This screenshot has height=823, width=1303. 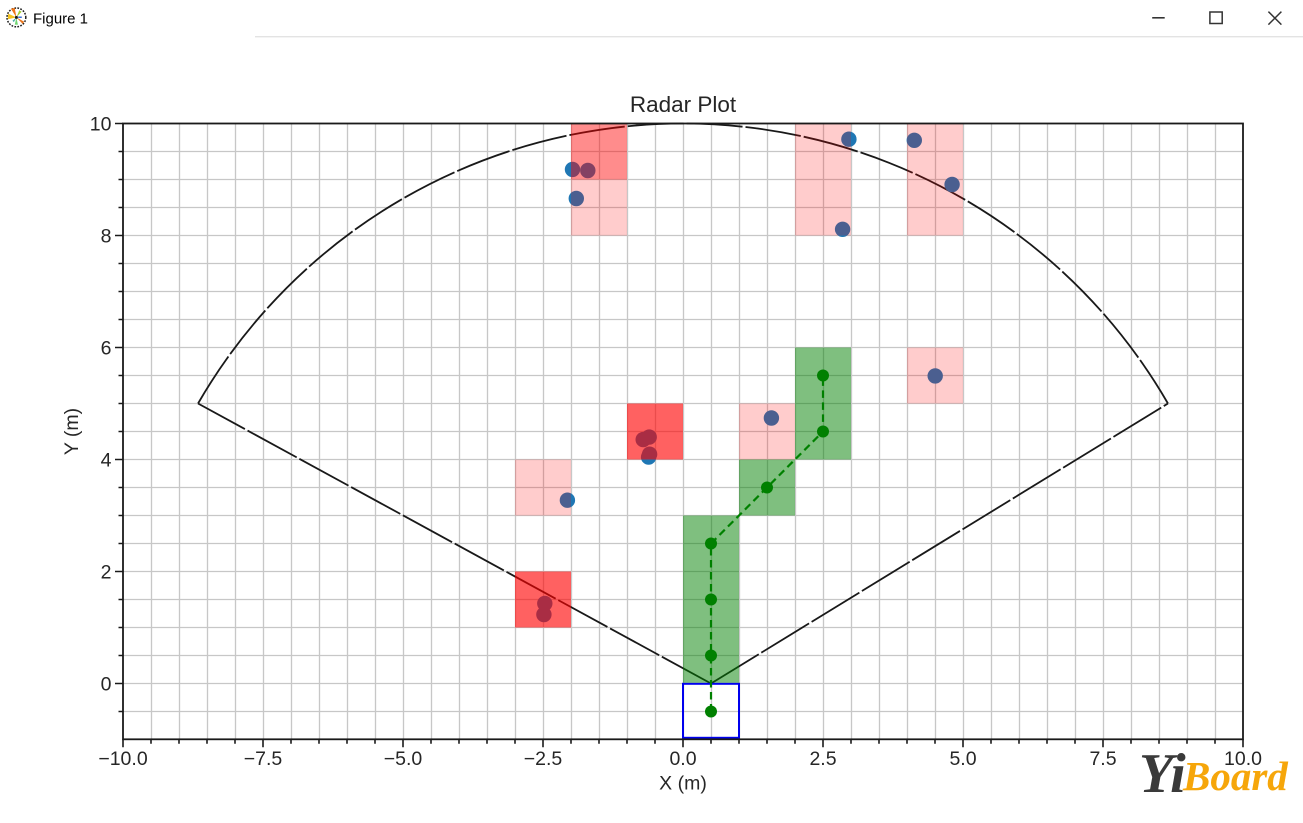 I want to click on svg-text: 10.0, so click(x=1243, y=759).